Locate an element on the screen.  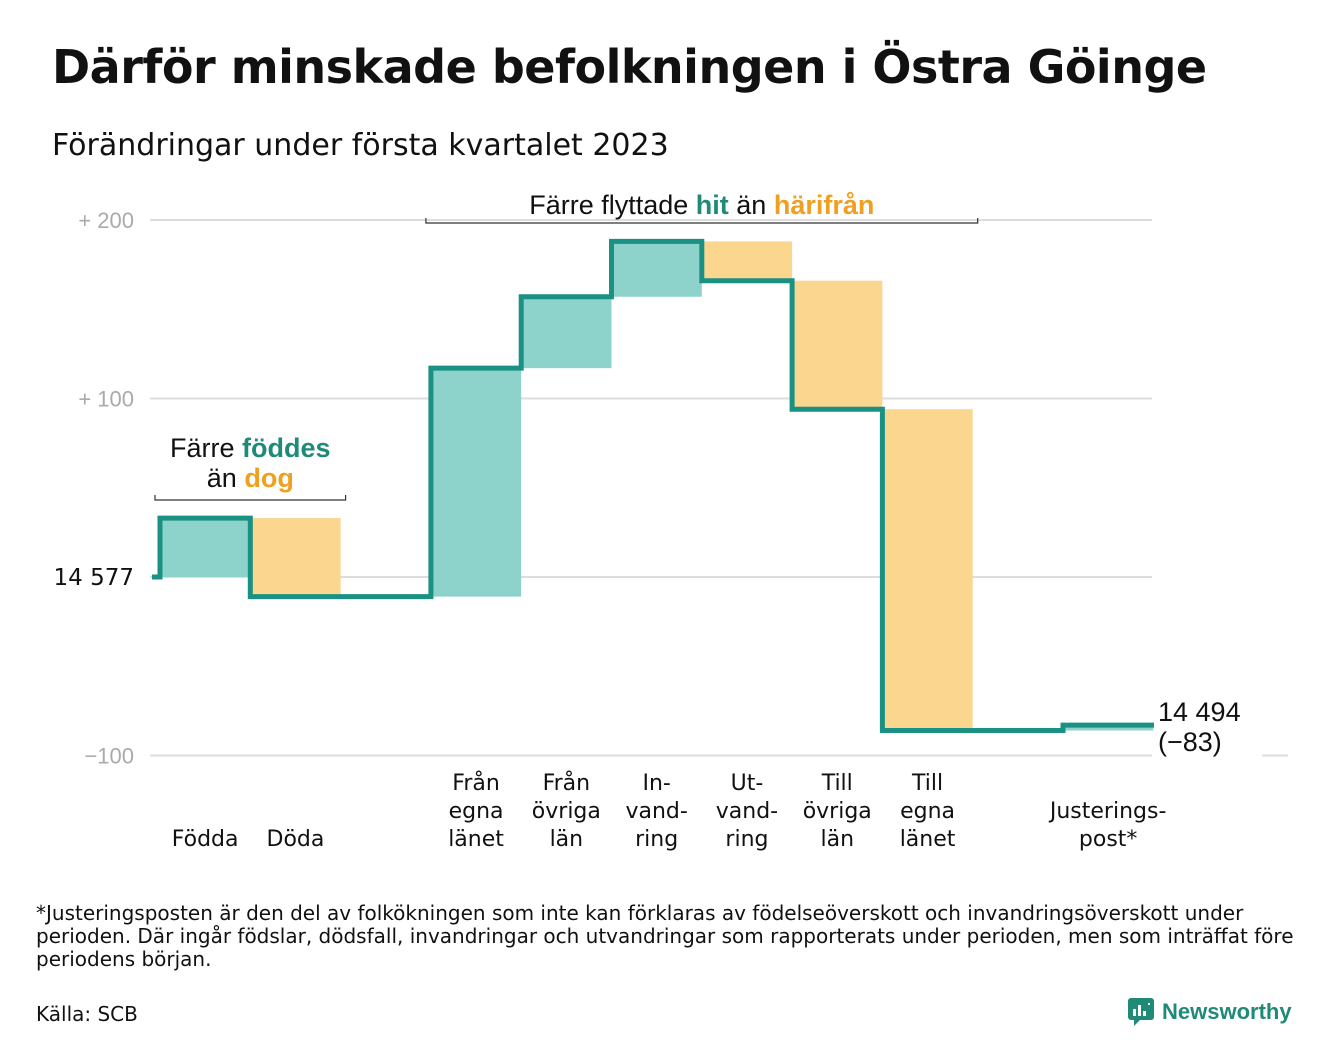
newsworthy-chart-icon is located at coordinates (1141, 1012).